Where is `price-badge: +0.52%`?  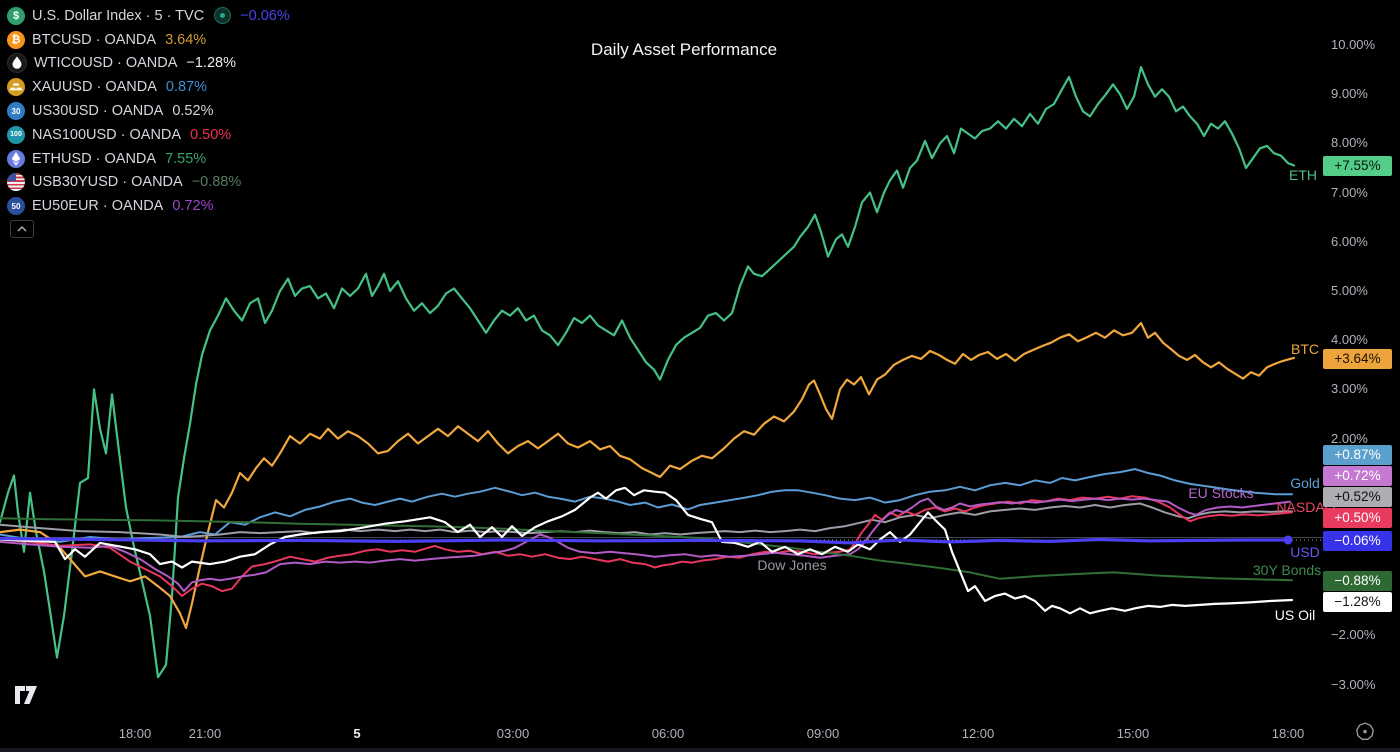 price-badge: +0.52% is located at coordinates (1357, 497).